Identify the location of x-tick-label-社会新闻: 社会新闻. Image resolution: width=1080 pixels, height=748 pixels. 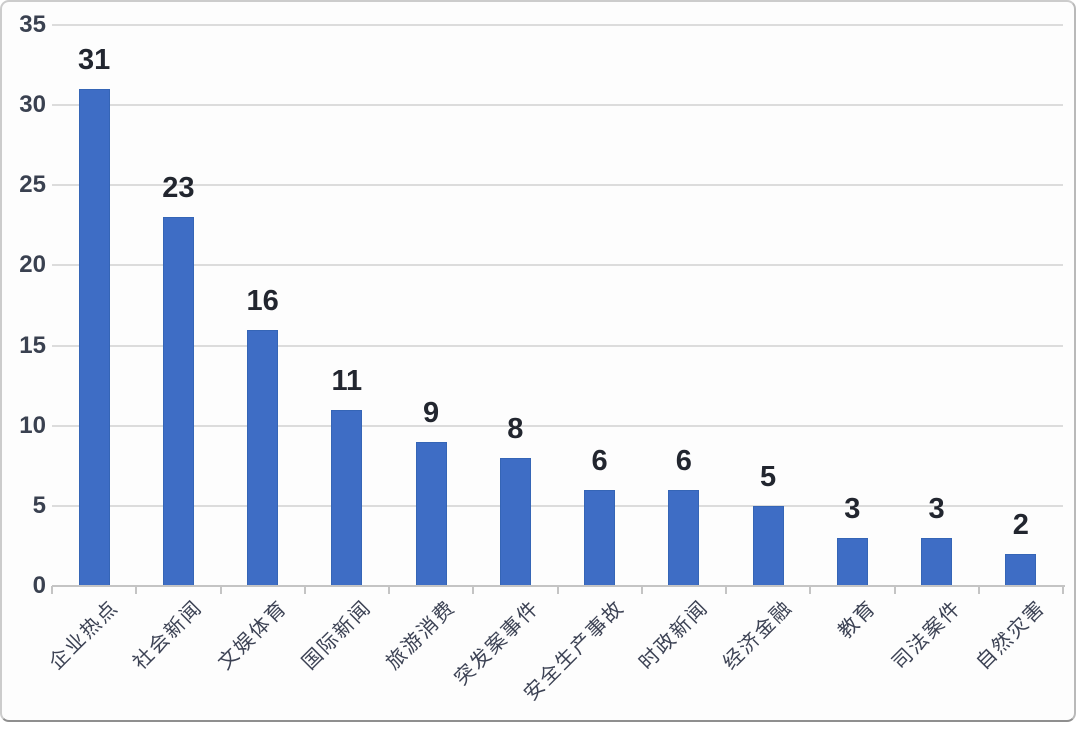
(168, 635).